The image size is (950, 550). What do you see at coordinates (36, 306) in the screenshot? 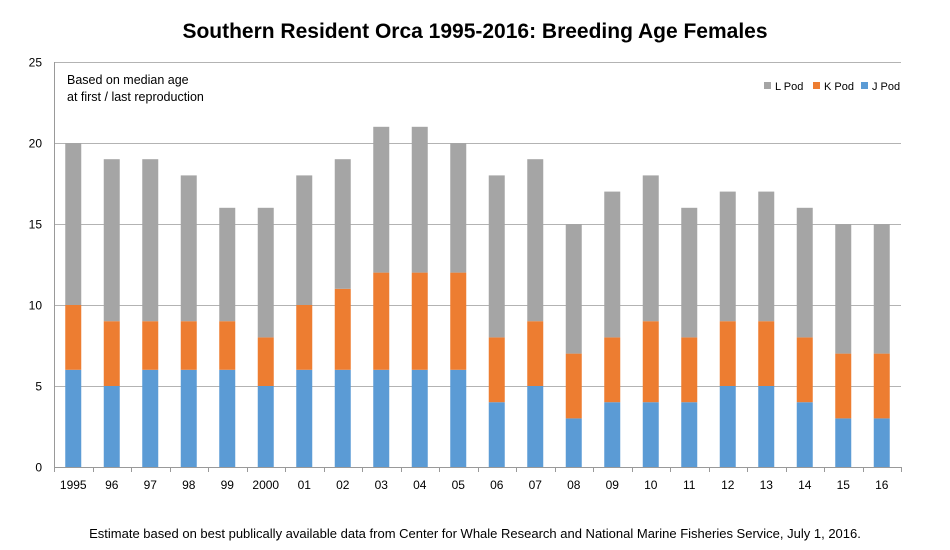
I see `y-tick-label: 10` at bounding box center [36, 306].